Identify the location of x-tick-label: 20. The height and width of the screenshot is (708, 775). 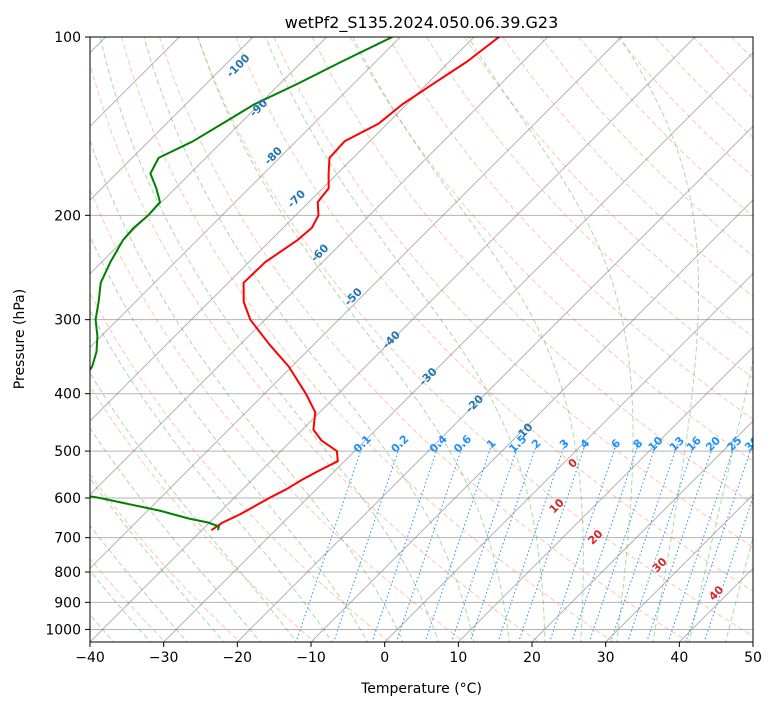
(532, 658).